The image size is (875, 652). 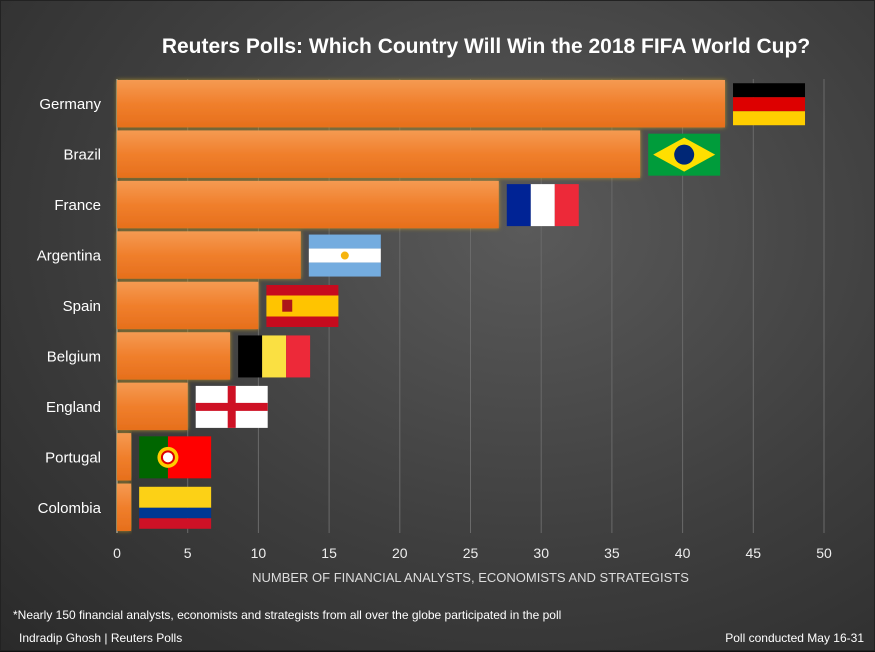 I want to click on bar-portugal, so click(x=124, y=457).